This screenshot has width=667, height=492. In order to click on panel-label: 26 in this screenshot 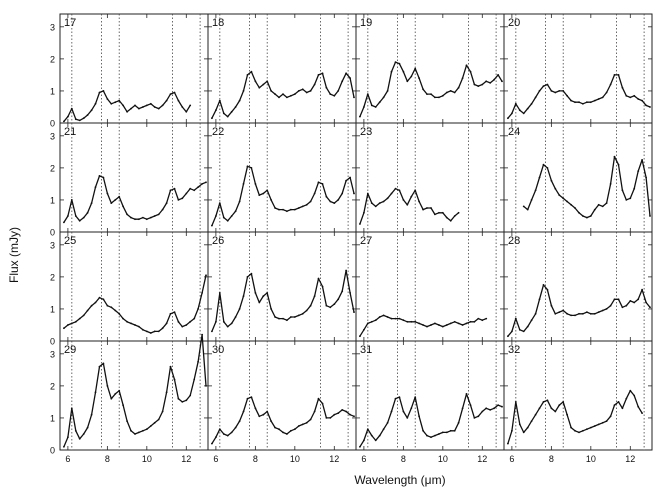, I will do `click(218, 241)`.